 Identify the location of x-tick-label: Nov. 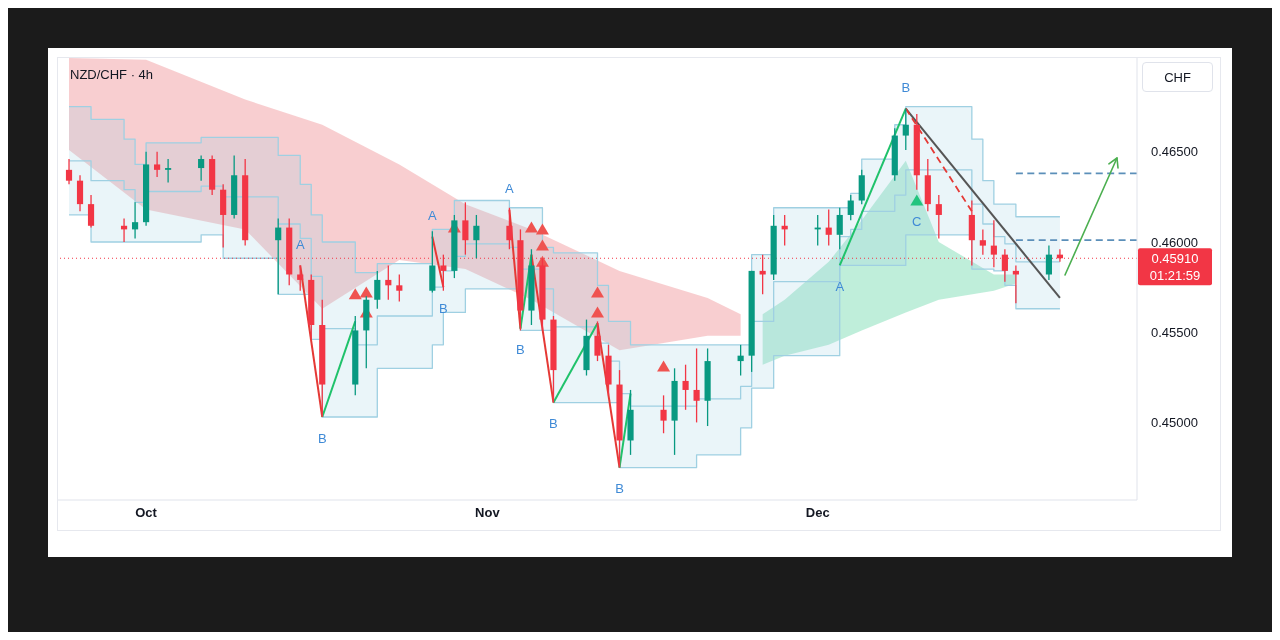
(488, 513).